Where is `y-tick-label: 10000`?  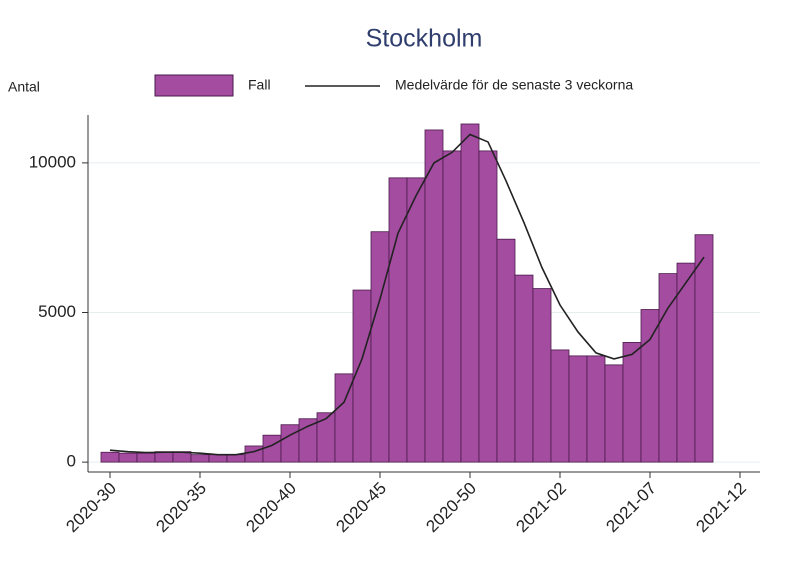 y-tick-label: 10000 is located at coordinates (52, 161).